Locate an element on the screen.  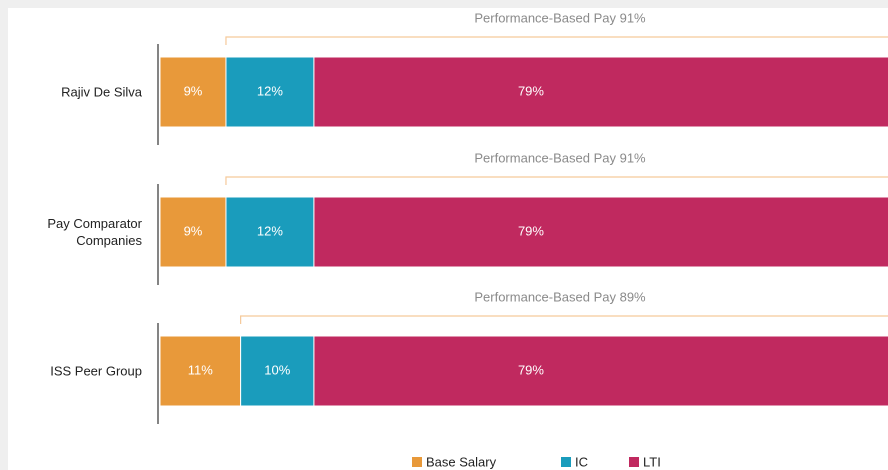
category-label: Rajiv De Silva is located at coordinates (101, 92).